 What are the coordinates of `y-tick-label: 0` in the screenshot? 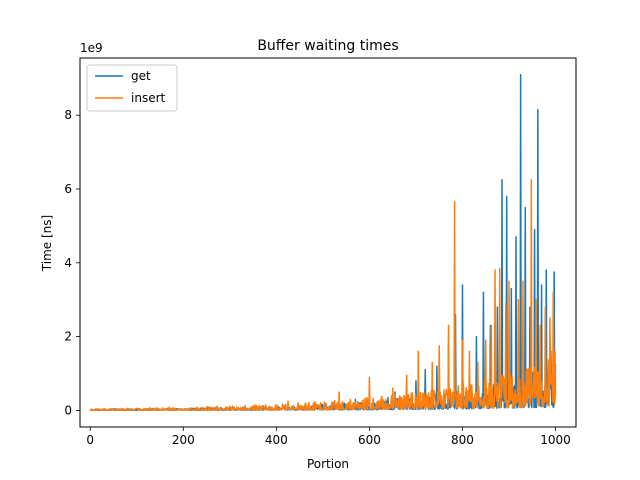 It's located at (68, 410).